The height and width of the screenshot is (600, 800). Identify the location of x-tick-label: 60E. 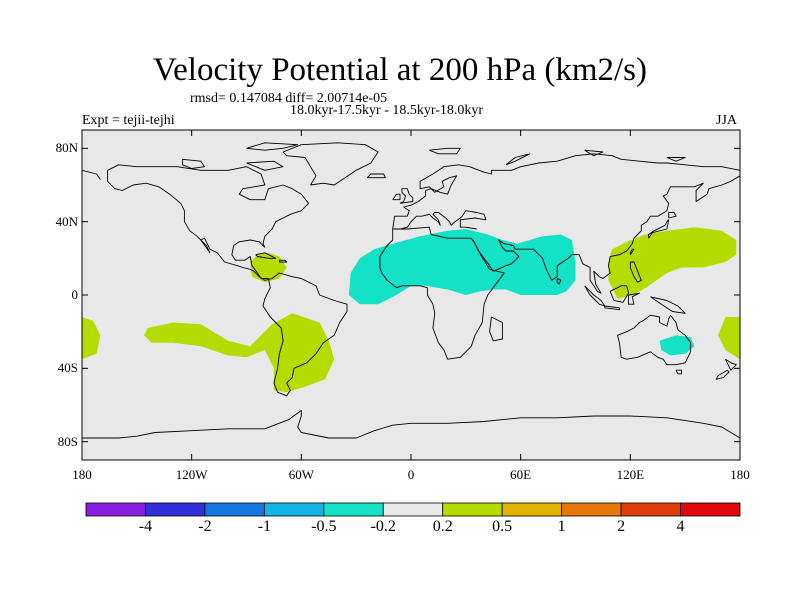
(521, 474).